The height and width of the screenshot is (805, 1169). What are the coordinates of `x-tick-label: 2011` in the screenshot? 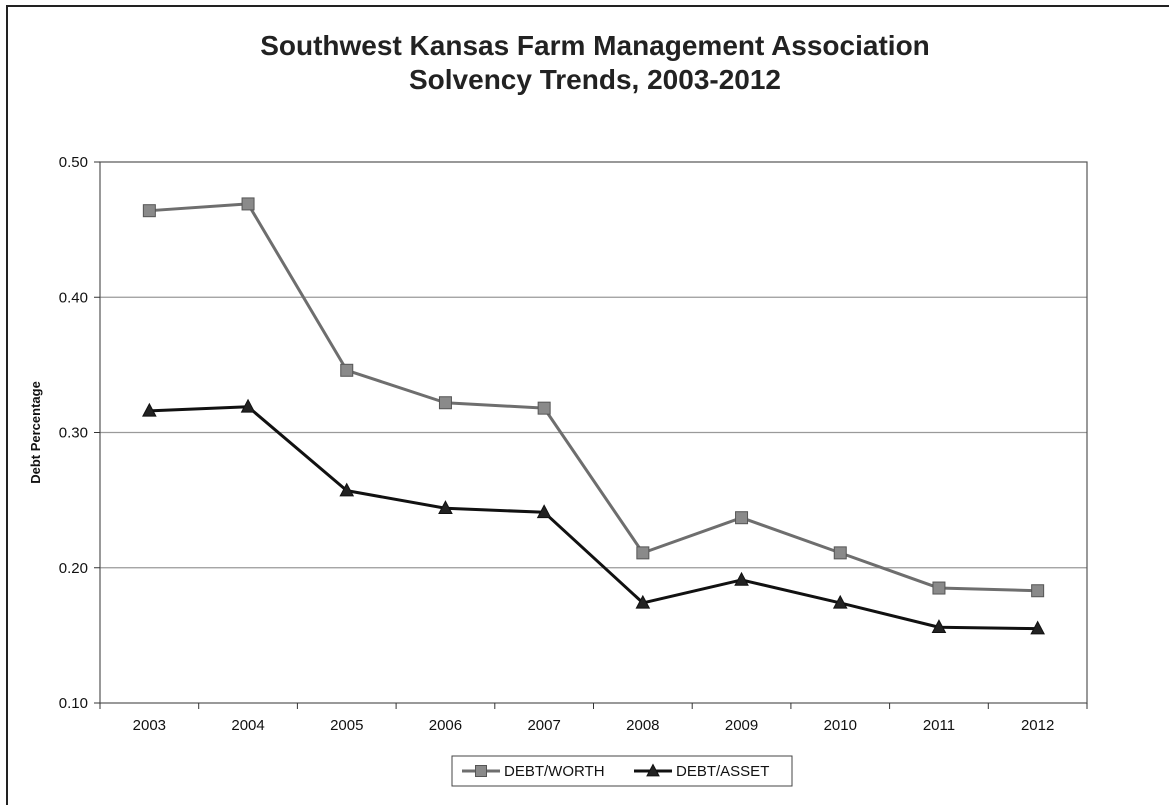 It's located at (939, 725).